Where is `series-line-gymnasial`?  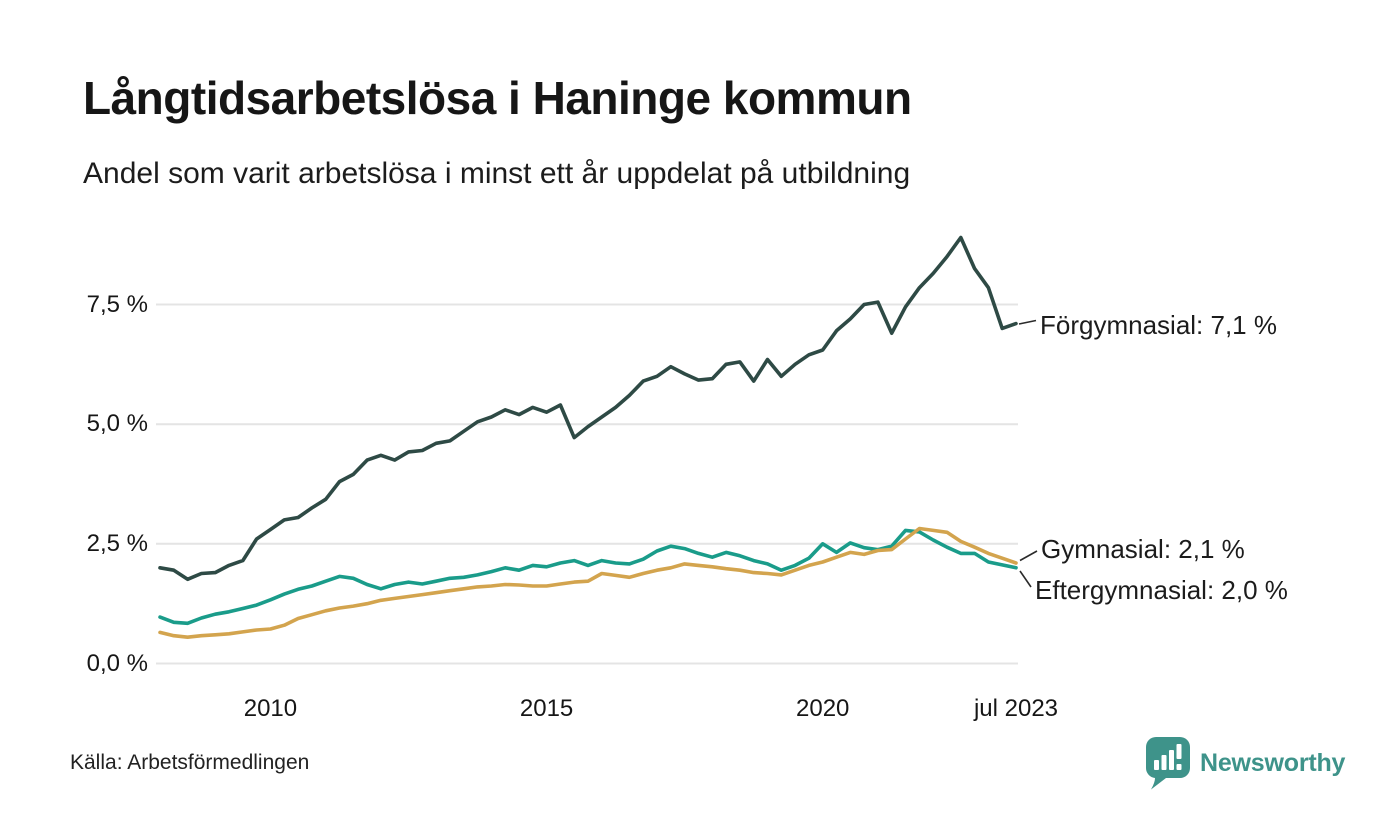 series-line-gymnasial is located at coordinates (588, 583).